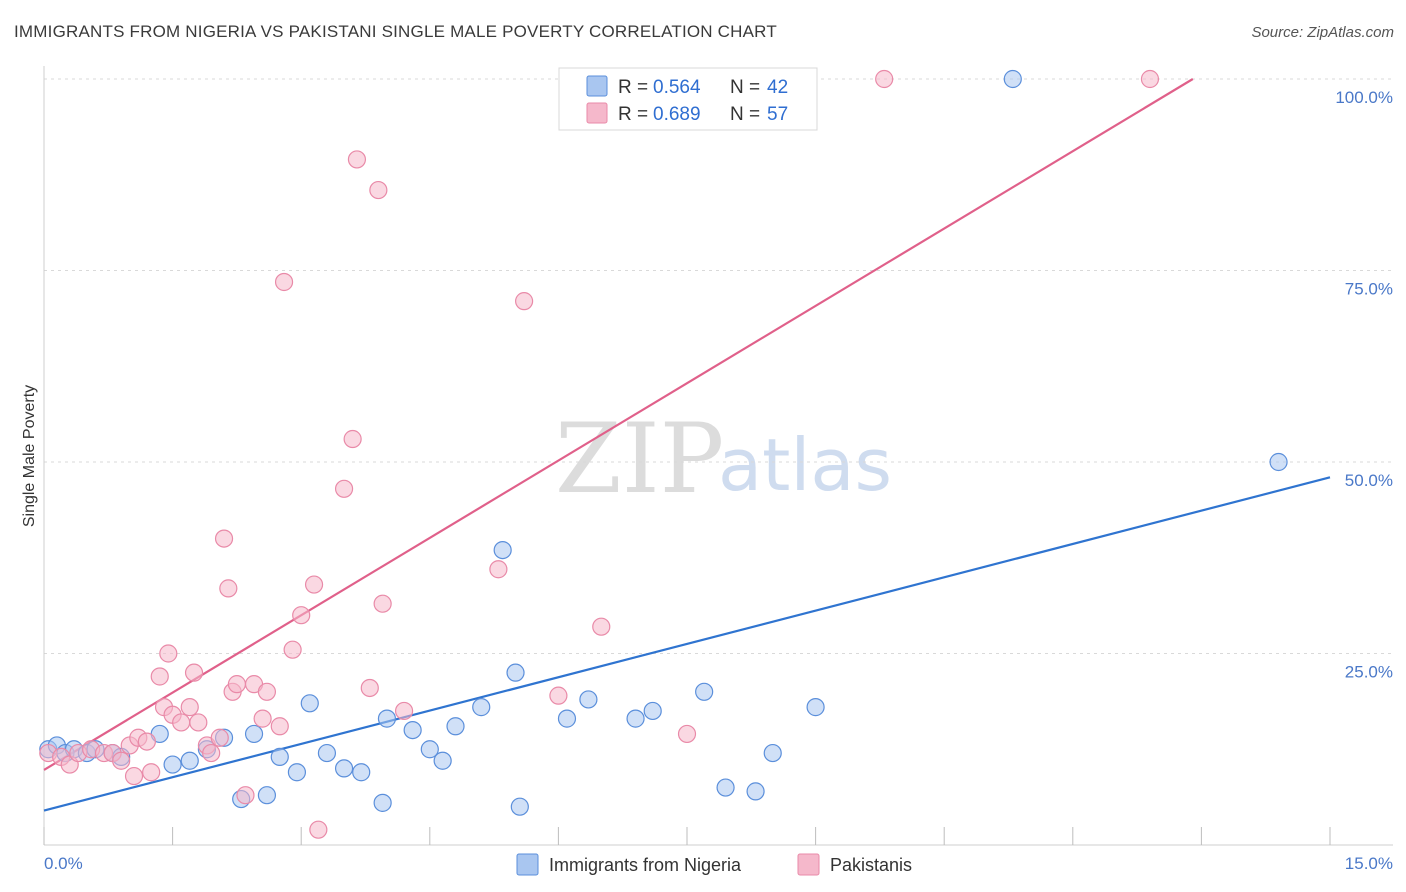 The width and height of the screenshot is (1406, 892). Describe the element at coordinates (1369, 289) in the screenshot. I see `y-tick-label: 75.0%` at that location.